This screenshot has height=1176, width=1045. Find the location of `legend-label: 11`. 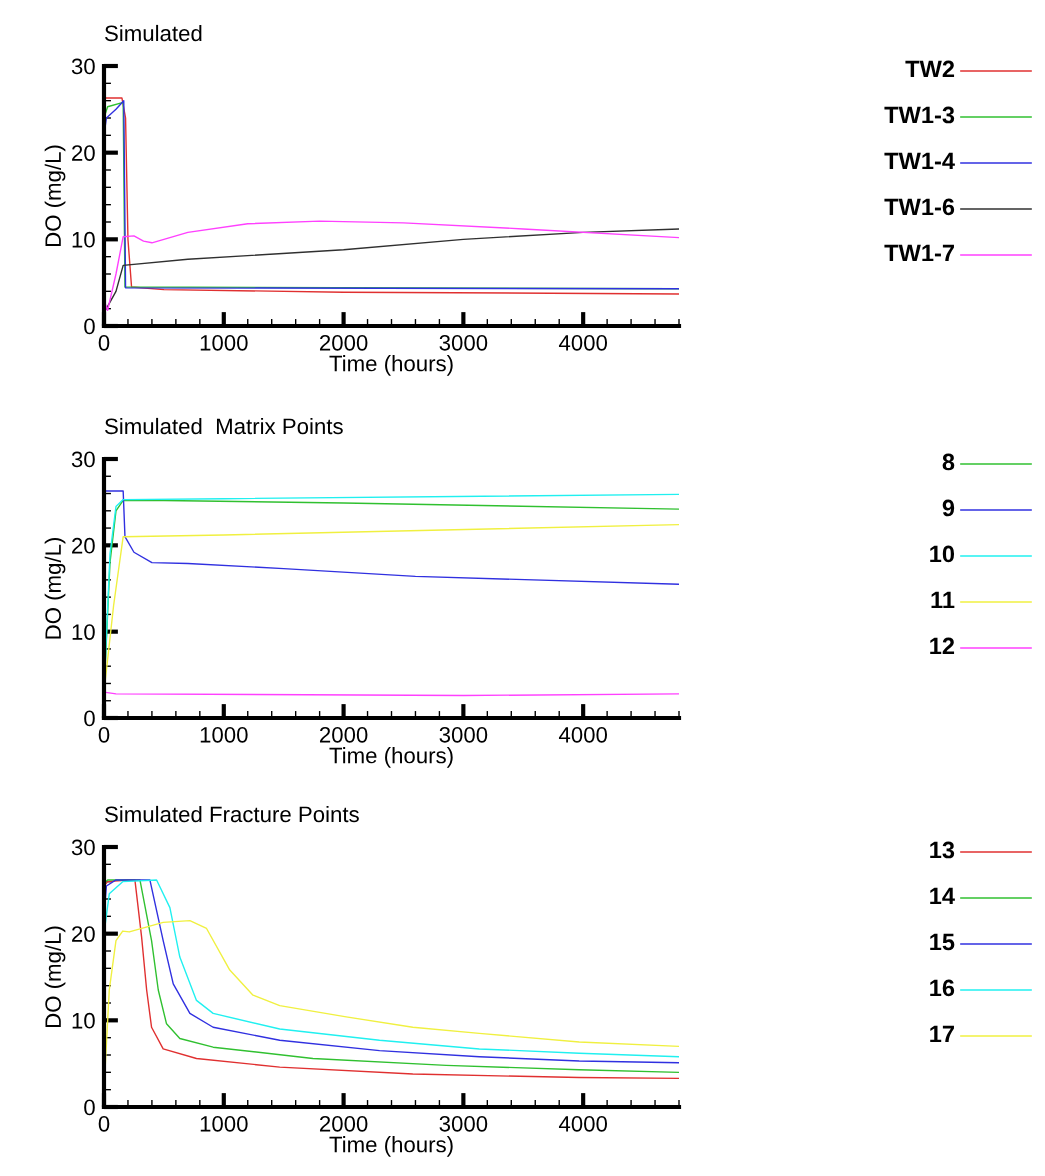

legend-label: 11 is located at coordinates (943, 600).